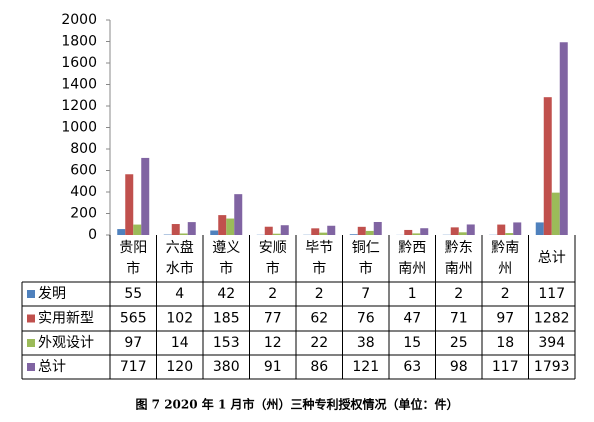 This screenshot has height=422, width=594. Describe the element at coordinates (79, 63) in the screenshot. I see `y-tick-label: 1600` at that location.